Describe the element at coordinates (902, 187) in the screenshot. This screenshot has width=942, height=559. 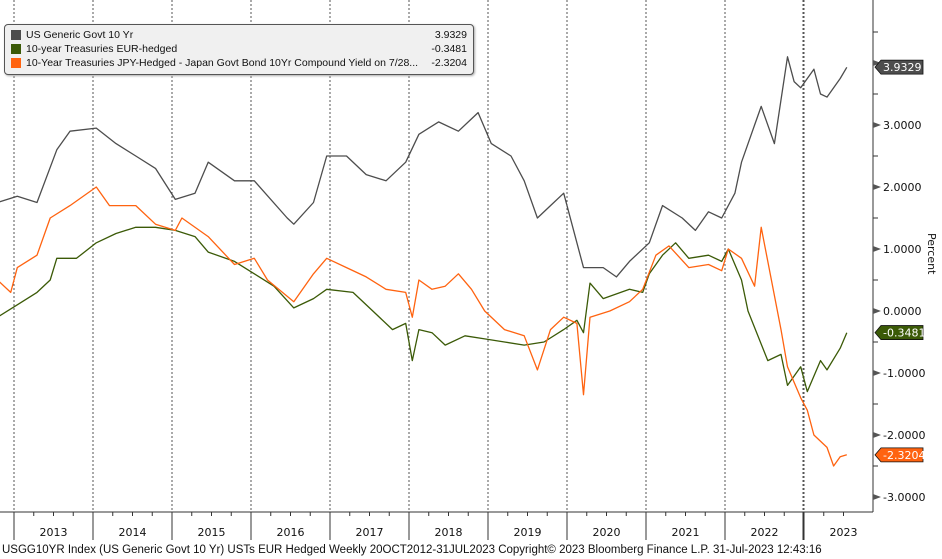
I see `y-tick-label: 2.0000` at that location.